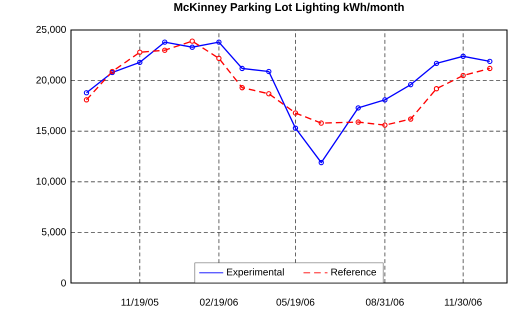  What do you see at coordinates (51, 80) in the screenshot?
I see `y-tick-label: 20,000` at bounding box center [51, 80].